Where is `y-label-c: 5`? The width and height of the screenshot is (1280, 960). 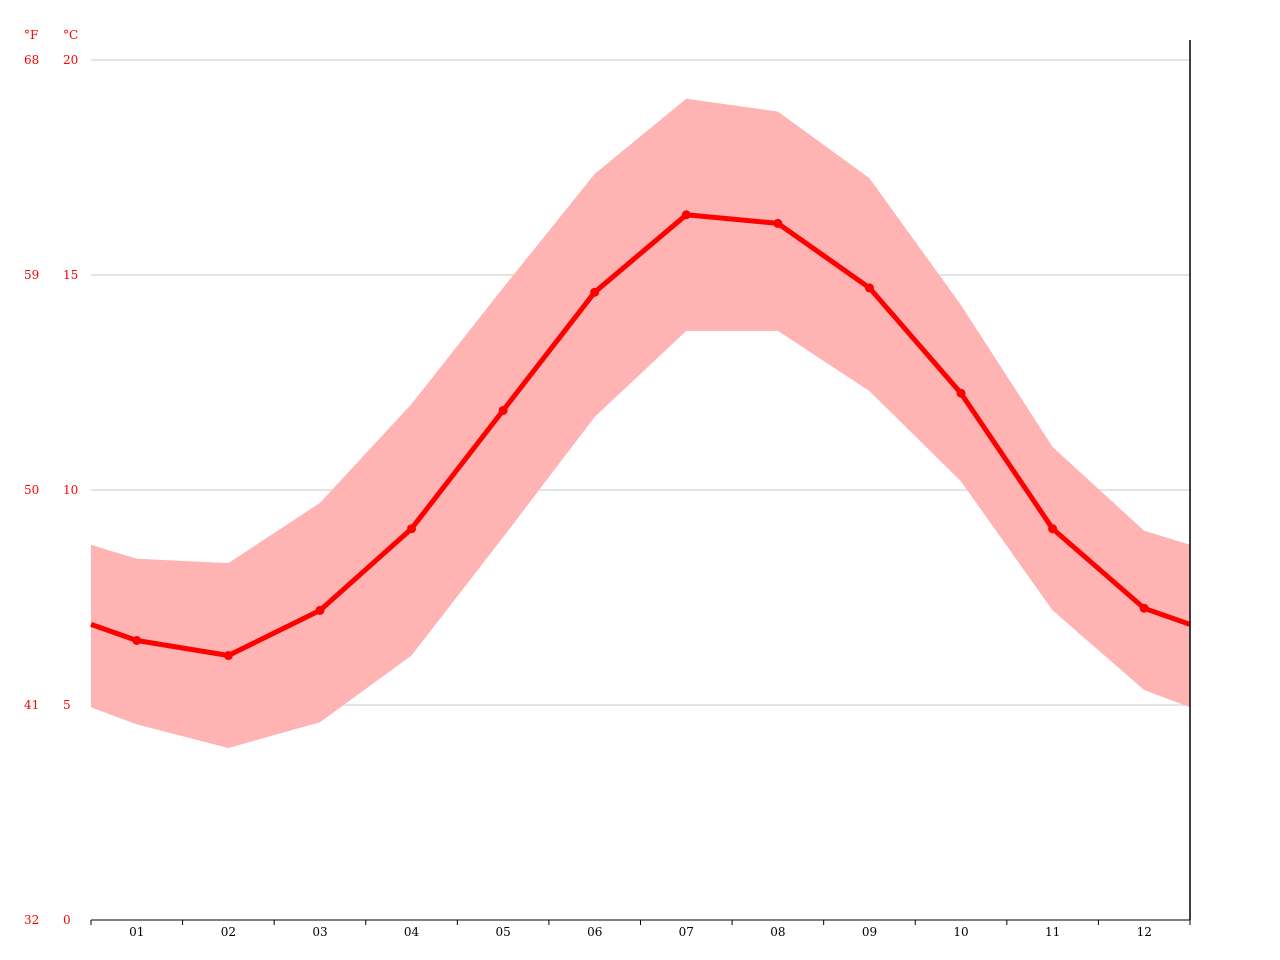 y-label-c: 5 is located at coordinates (67, 705).